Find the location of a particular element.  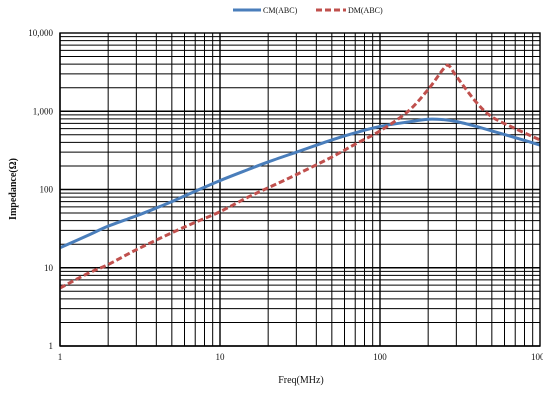

x-tick-label: 100 is located at coordinates (380, 357).